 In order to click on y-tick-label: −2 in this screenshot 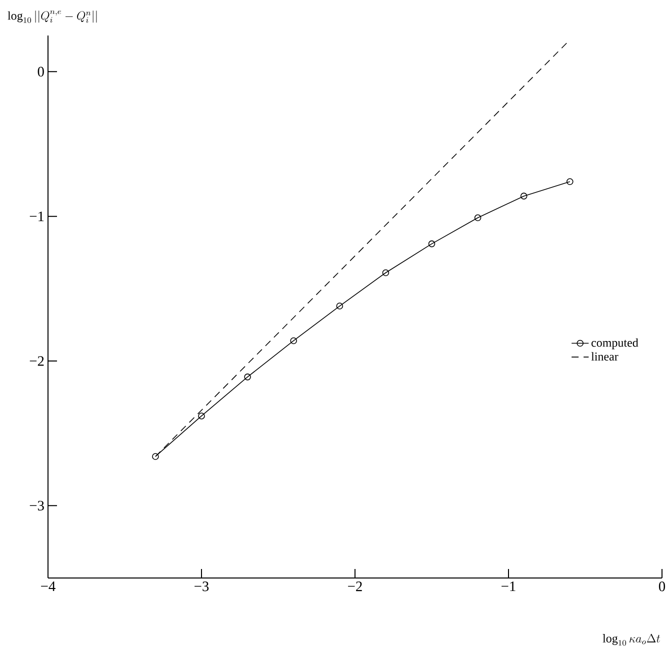, I will do `click(37, 361)`.